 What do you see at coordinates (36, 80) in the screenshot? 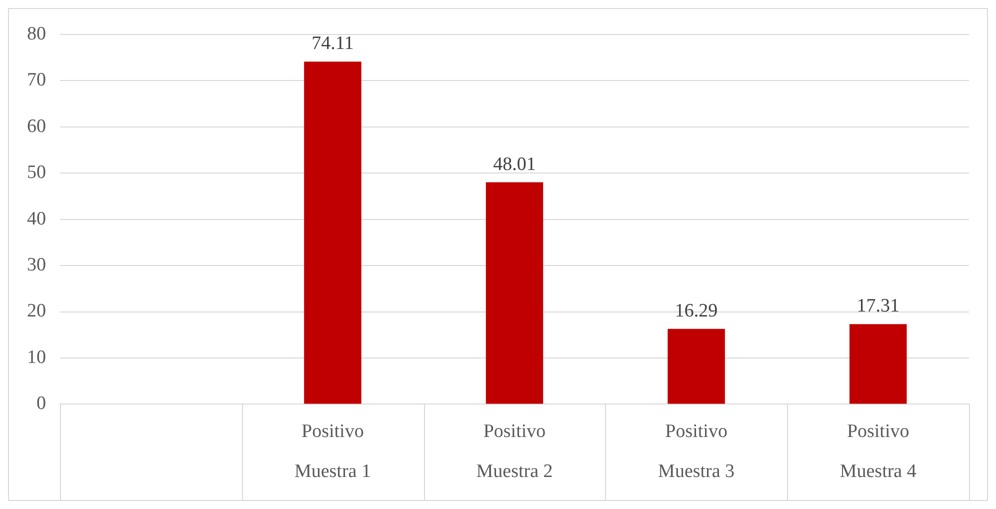
I see `y-tick-label: 70` at bounding box center [36, 80].